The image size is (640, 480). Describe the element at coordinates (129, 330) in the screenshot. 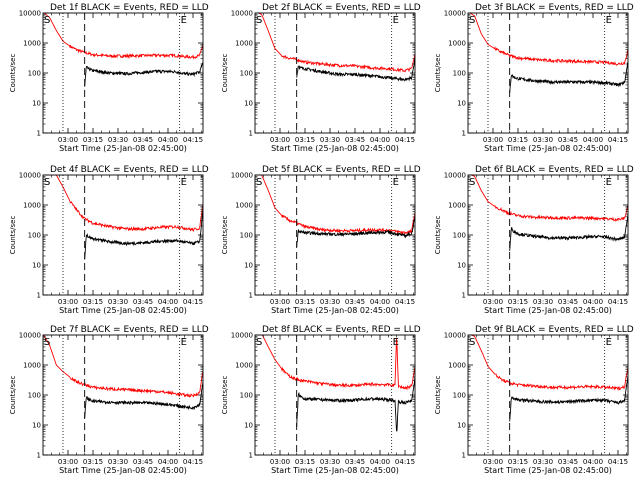

I see `panel-title: Det 7f BLACK = Events, RED = LLD` at that location.